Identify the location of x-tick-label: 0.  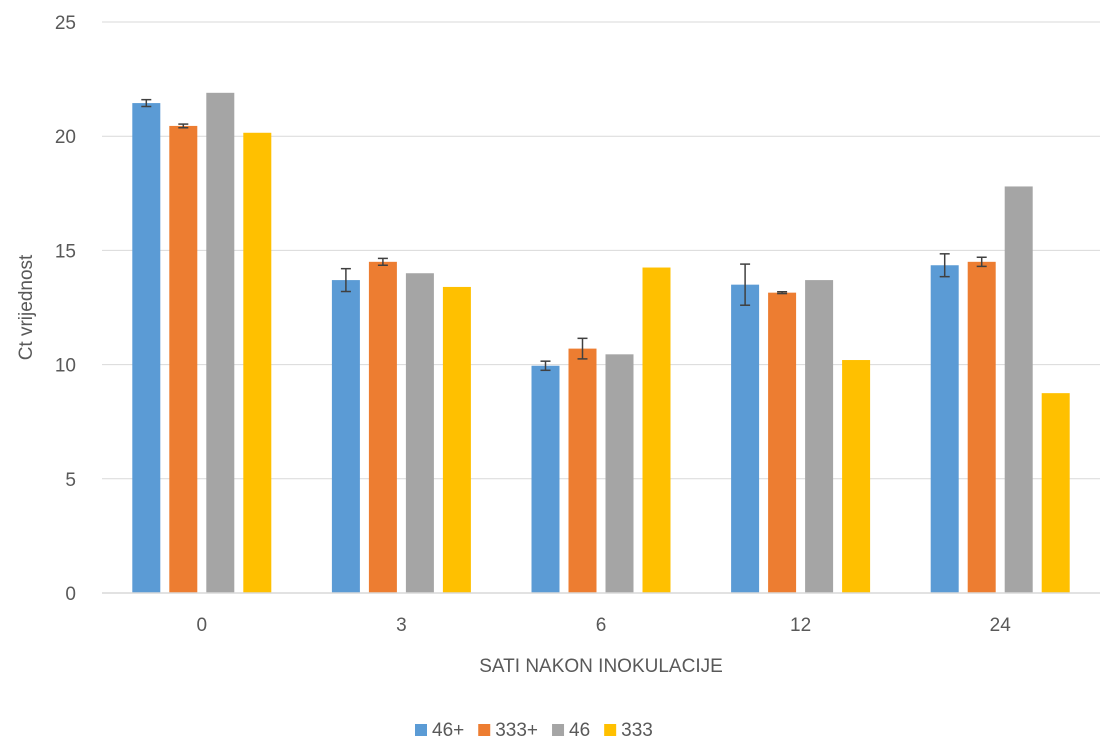
(202, 625).